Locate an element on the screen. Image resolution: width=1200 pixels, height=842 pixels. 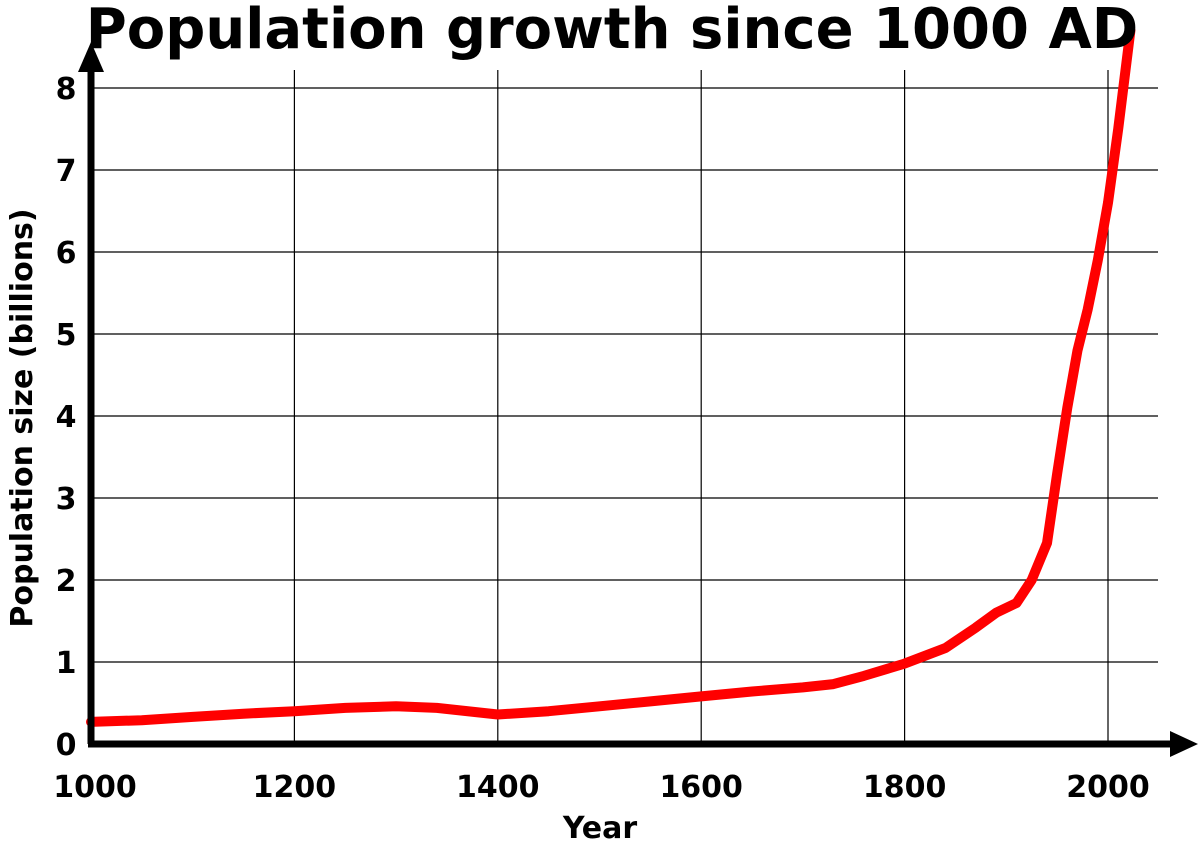
y-tick-label: 0 is located at coordinates (66, 745).